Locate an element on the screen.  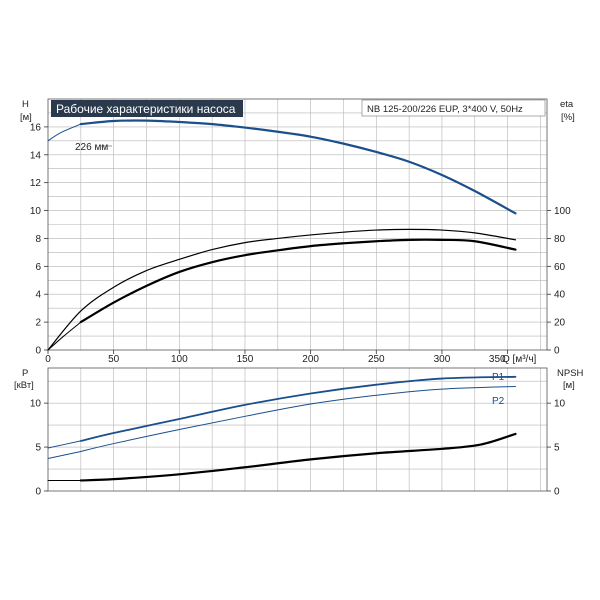
right-tick-label: 5 is located at coordinates (557, 448).